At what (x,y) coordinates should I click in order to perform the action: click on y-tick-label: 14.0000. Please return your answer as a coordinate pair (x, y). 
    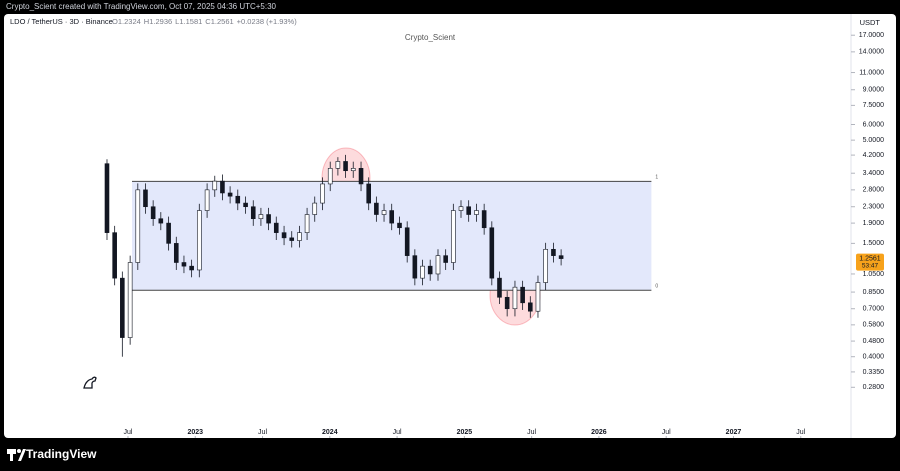
    Looking at the image, I should click on (871, 52).